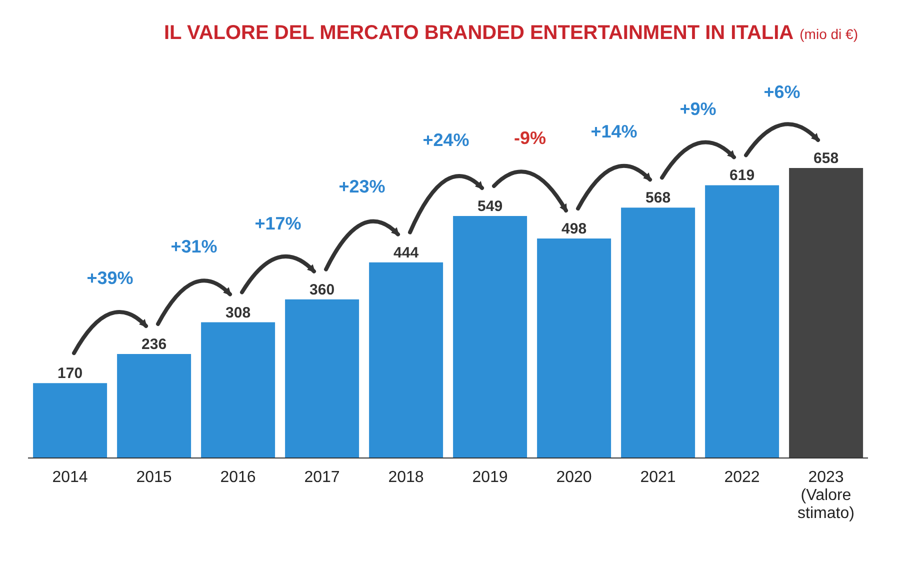 The height and width of the screenshot is (587, 908). What do you see at coordinates (446, 140) in the screenshot?
I see `text: +24%` at bounding box center [446, 140].